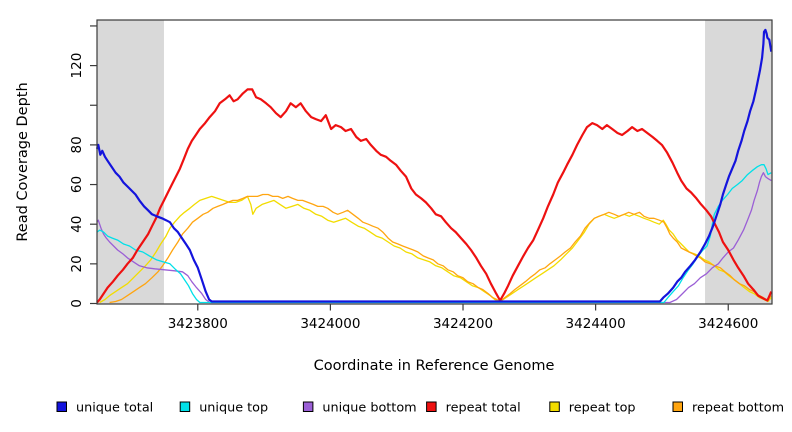 This screenshot has height=432, width=792. Describe the element at coordinates (369, 408) in the screenshot. I see `legend-label-unique-bottom: unique bottom` at that location.